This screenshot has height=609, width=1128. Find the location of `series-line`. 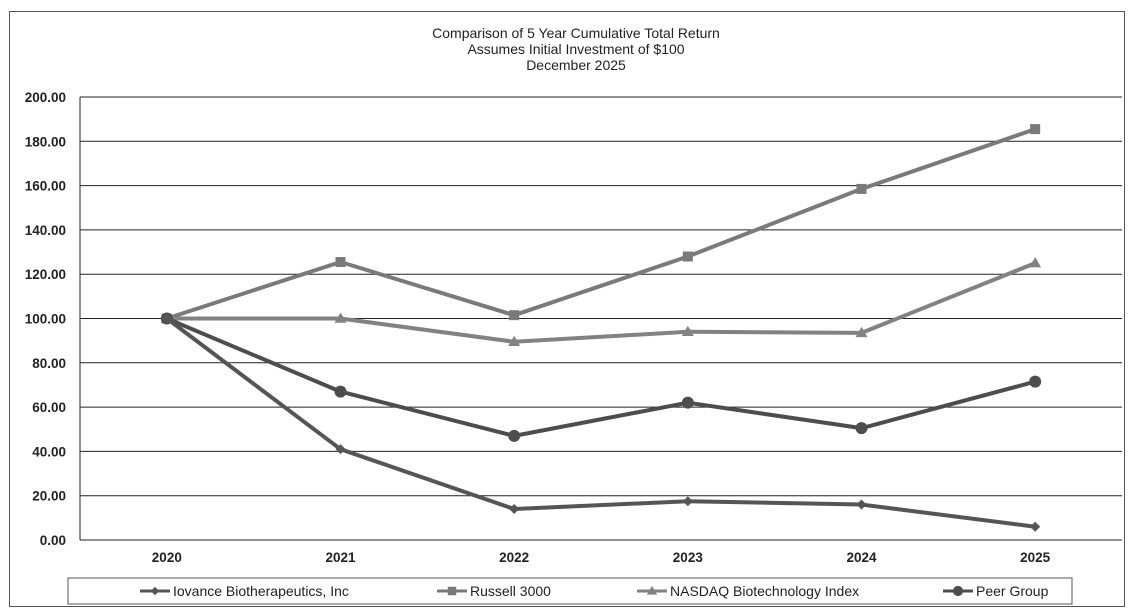

series-line is located at coordinates (601, 302).